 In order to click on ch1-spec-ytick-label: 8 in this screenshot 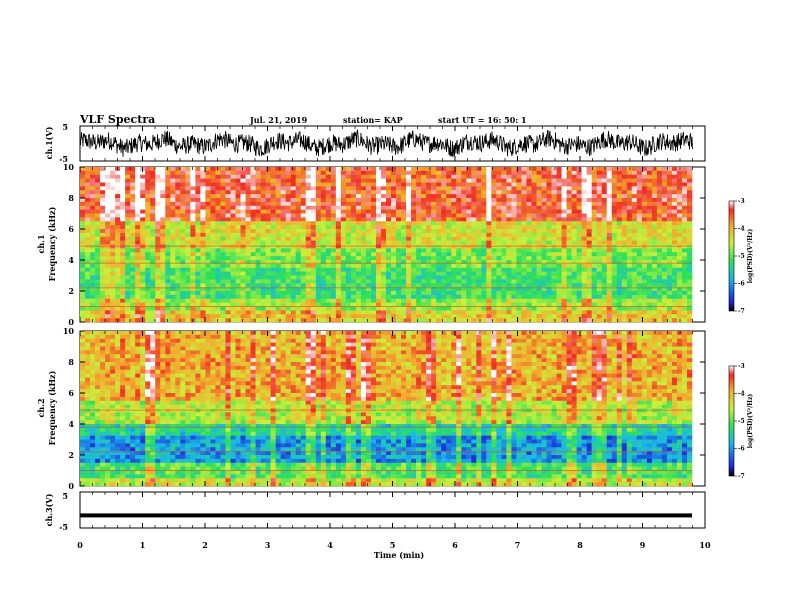, I will do `click(71, 198)`.